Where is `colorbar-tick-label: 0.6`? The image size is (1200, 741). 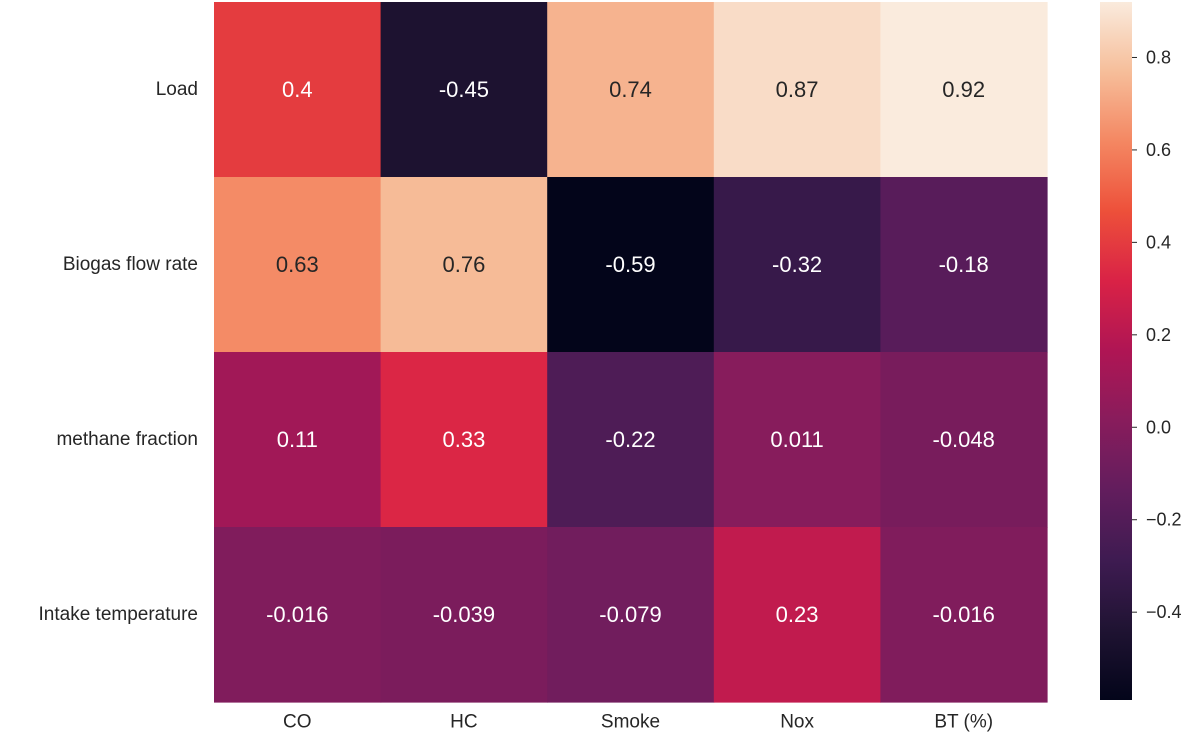 colorbar-tick-label: 0.6 is located at coordinates (1158, 150).